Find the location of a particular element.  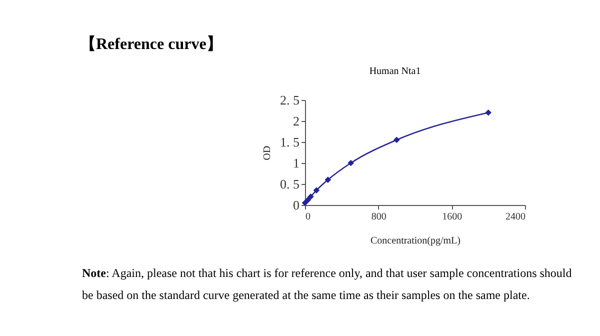

text: Note: Again, please not that his chart is for reference only, and that user sample concentrations should be based on the standard curve generated at the same time as their samples on the same plate. is located at coordinates (327, 284).